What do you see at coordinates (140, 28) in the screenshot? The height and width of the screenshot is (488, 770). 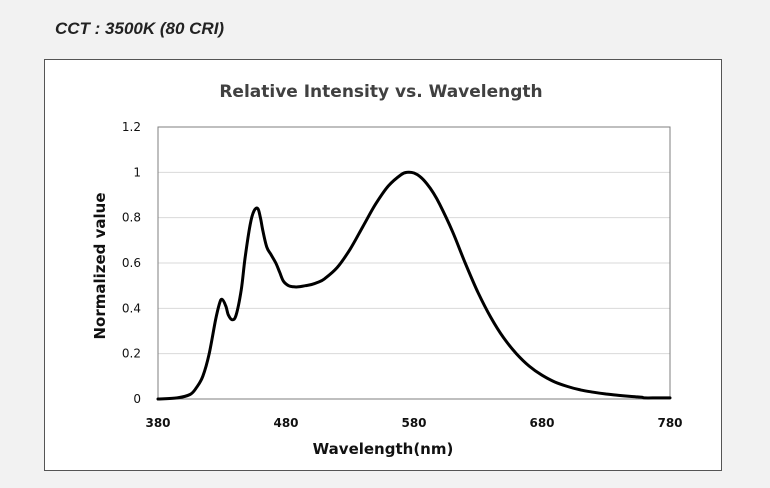 I see `cct-heading: CCT : 3500K (80 CRI)` at bounding box center [140, 28].